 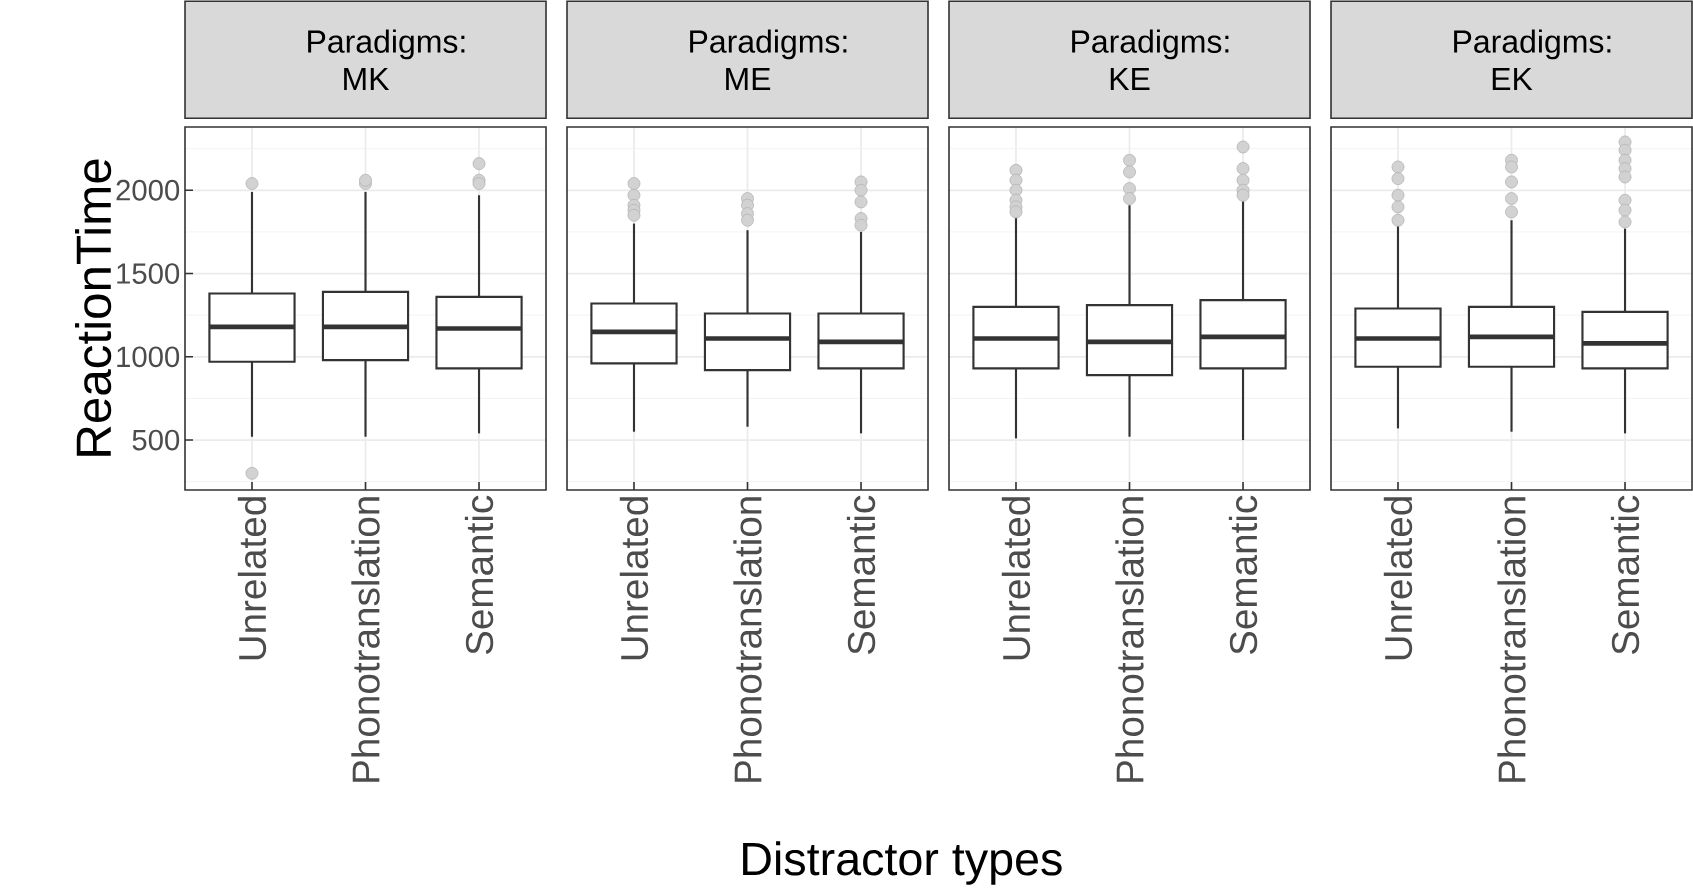 I want to click on y-tick-label: 1000, so click(x=148, y=357).